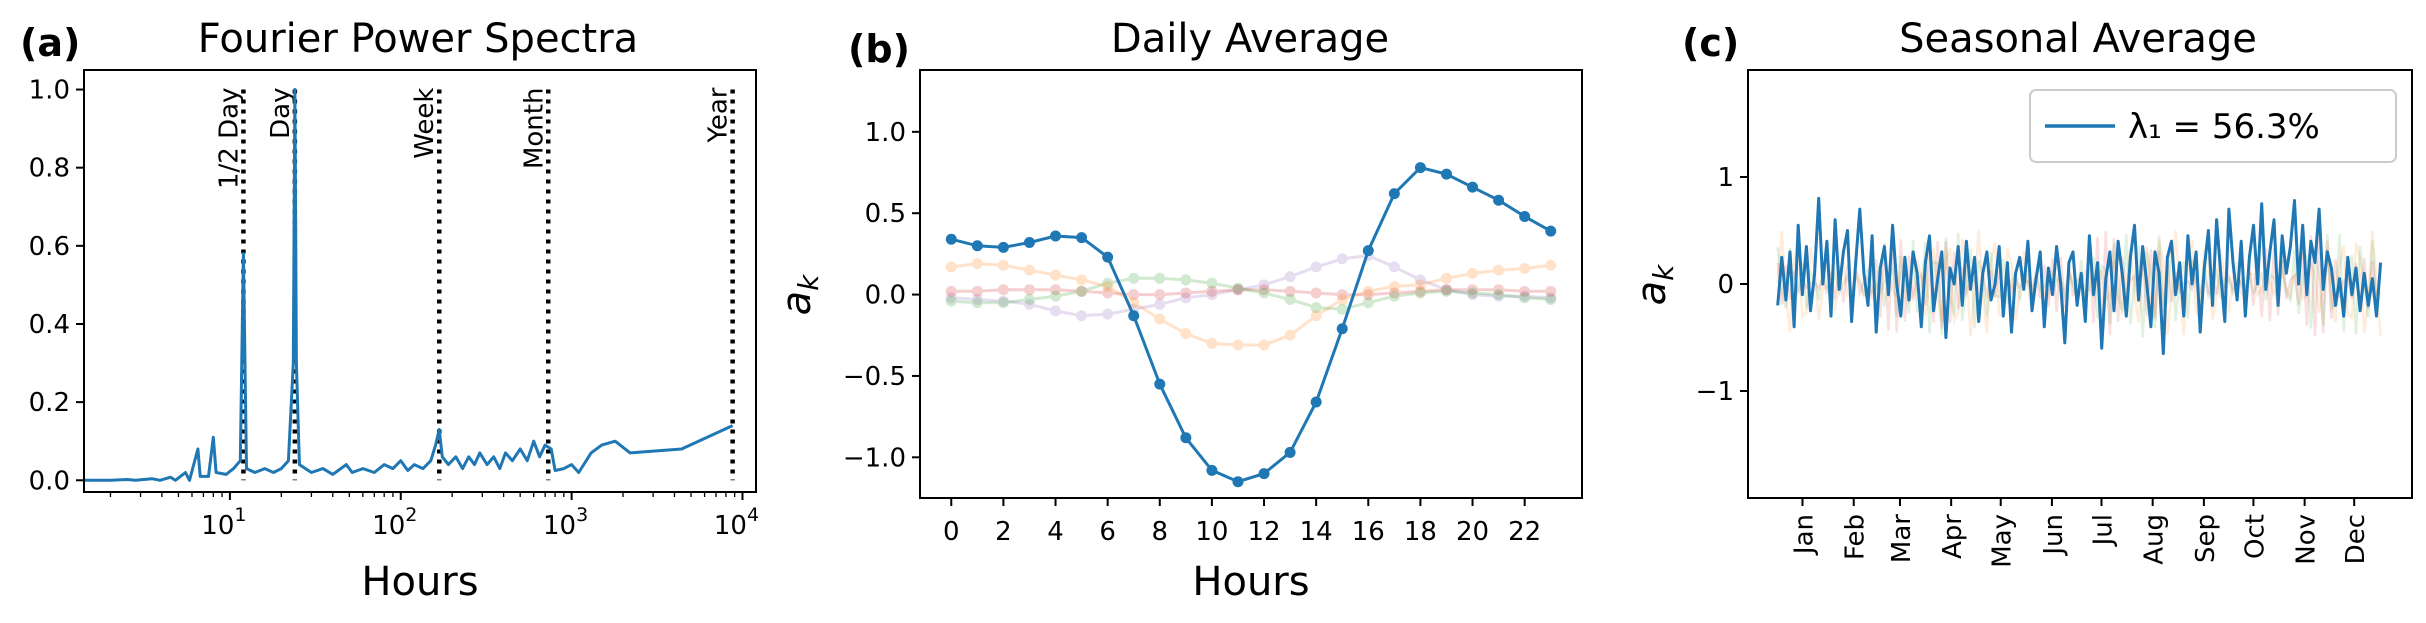 The width and height of the screenshot is (2426, 623). Describe the element at coordinates (1524, 532) in the screenshot. I see `x-tick-label: 22` at that location.